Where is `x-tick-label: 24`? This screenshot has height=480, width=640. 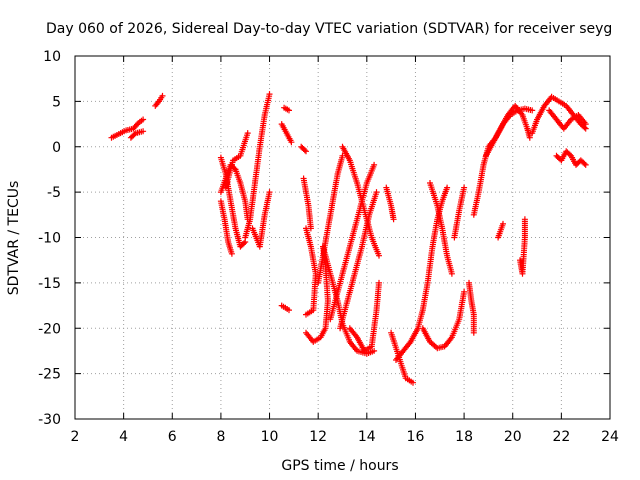
x-tick-label: 24 is located at coordinates (610, 437).